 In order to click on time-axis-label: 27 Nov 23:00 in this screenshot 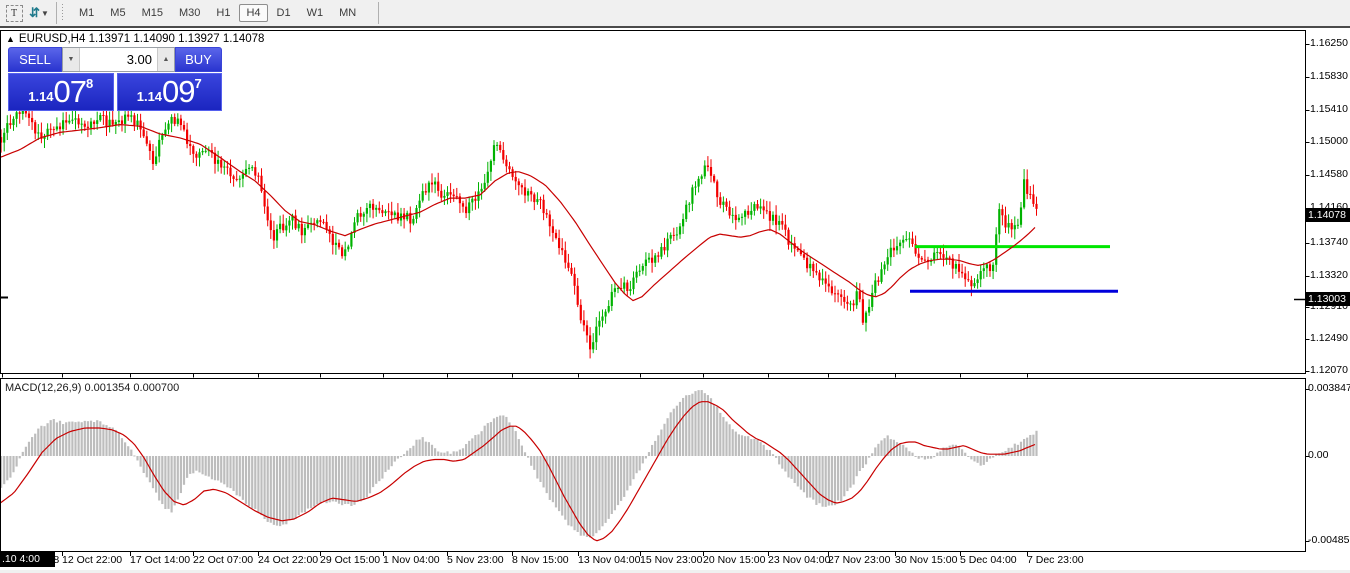, I will do `click(859, 560)`.